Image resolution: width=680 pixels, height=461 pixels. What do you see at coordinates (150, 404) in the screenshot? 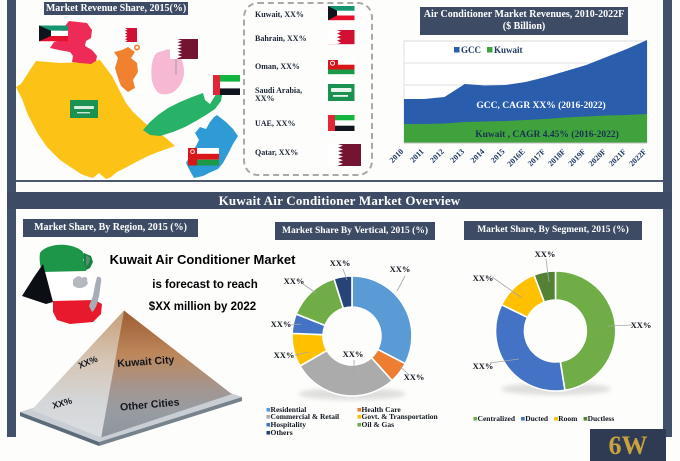
I see `svg-text: Other Cities` at bounding box center [150, 404].